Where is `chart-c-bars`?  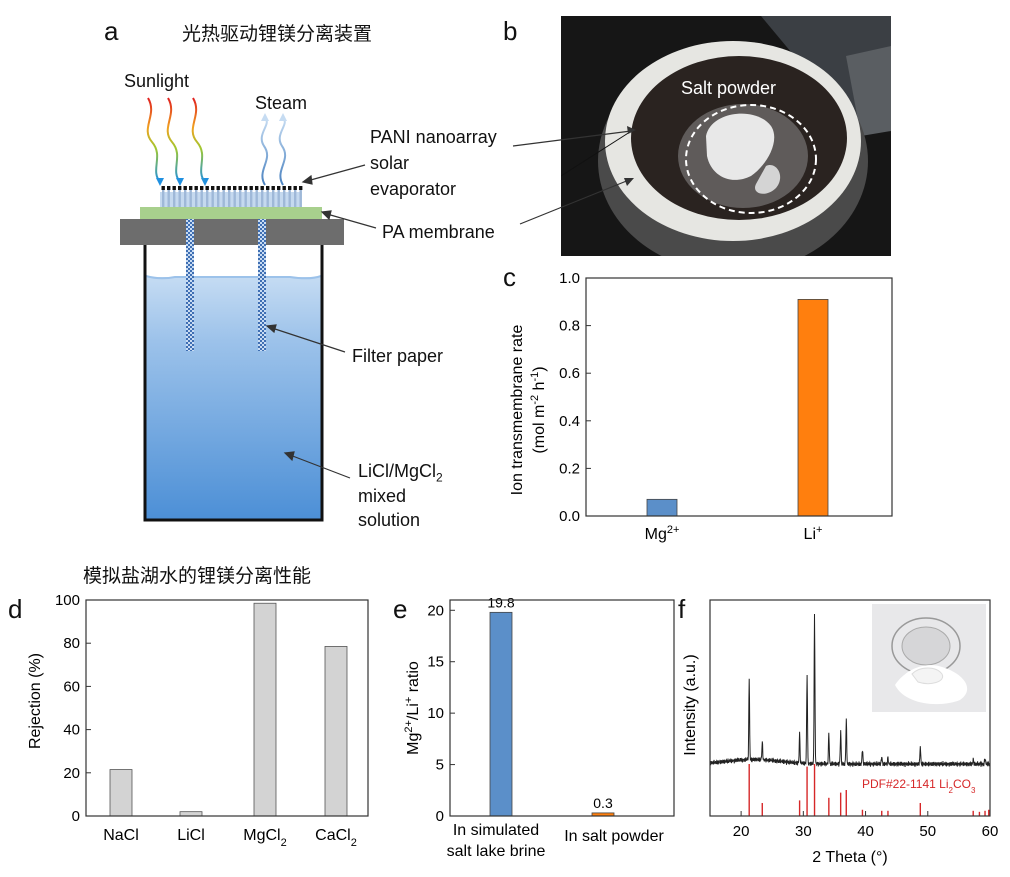 chart-c-bars is located at coordinates (737, 408).